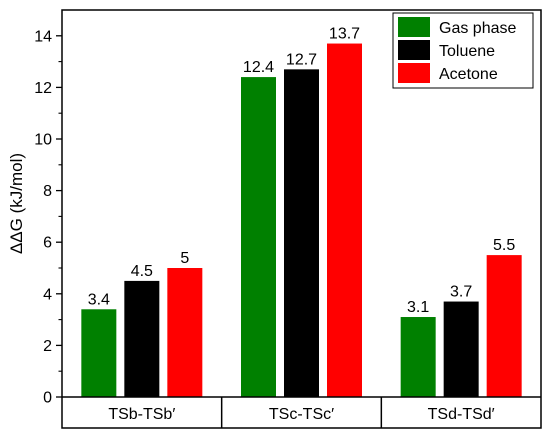 This screenshot has width=550, height=443. What do you see at coordinates (461, 292) in the screenshot?
I see `bar-value-label: 3.7` at bounding box center [461, 292].